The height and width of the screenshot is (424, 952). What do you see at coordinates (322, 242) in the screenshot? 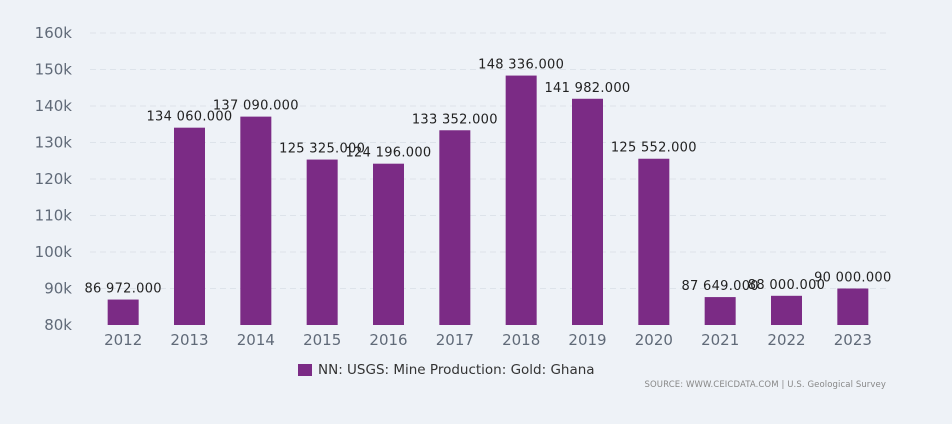
I see `bar-2015` at bounding box center [322, 242].